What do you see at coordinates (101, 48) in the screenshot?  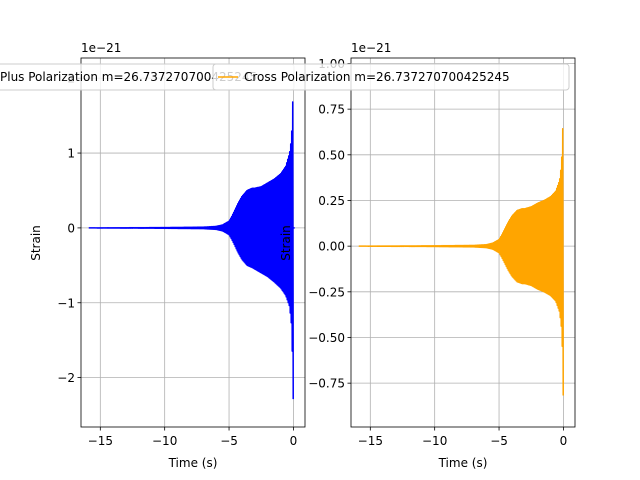 I see `left-y-offset-text: 1e−21` at bounding box center [101, 48].